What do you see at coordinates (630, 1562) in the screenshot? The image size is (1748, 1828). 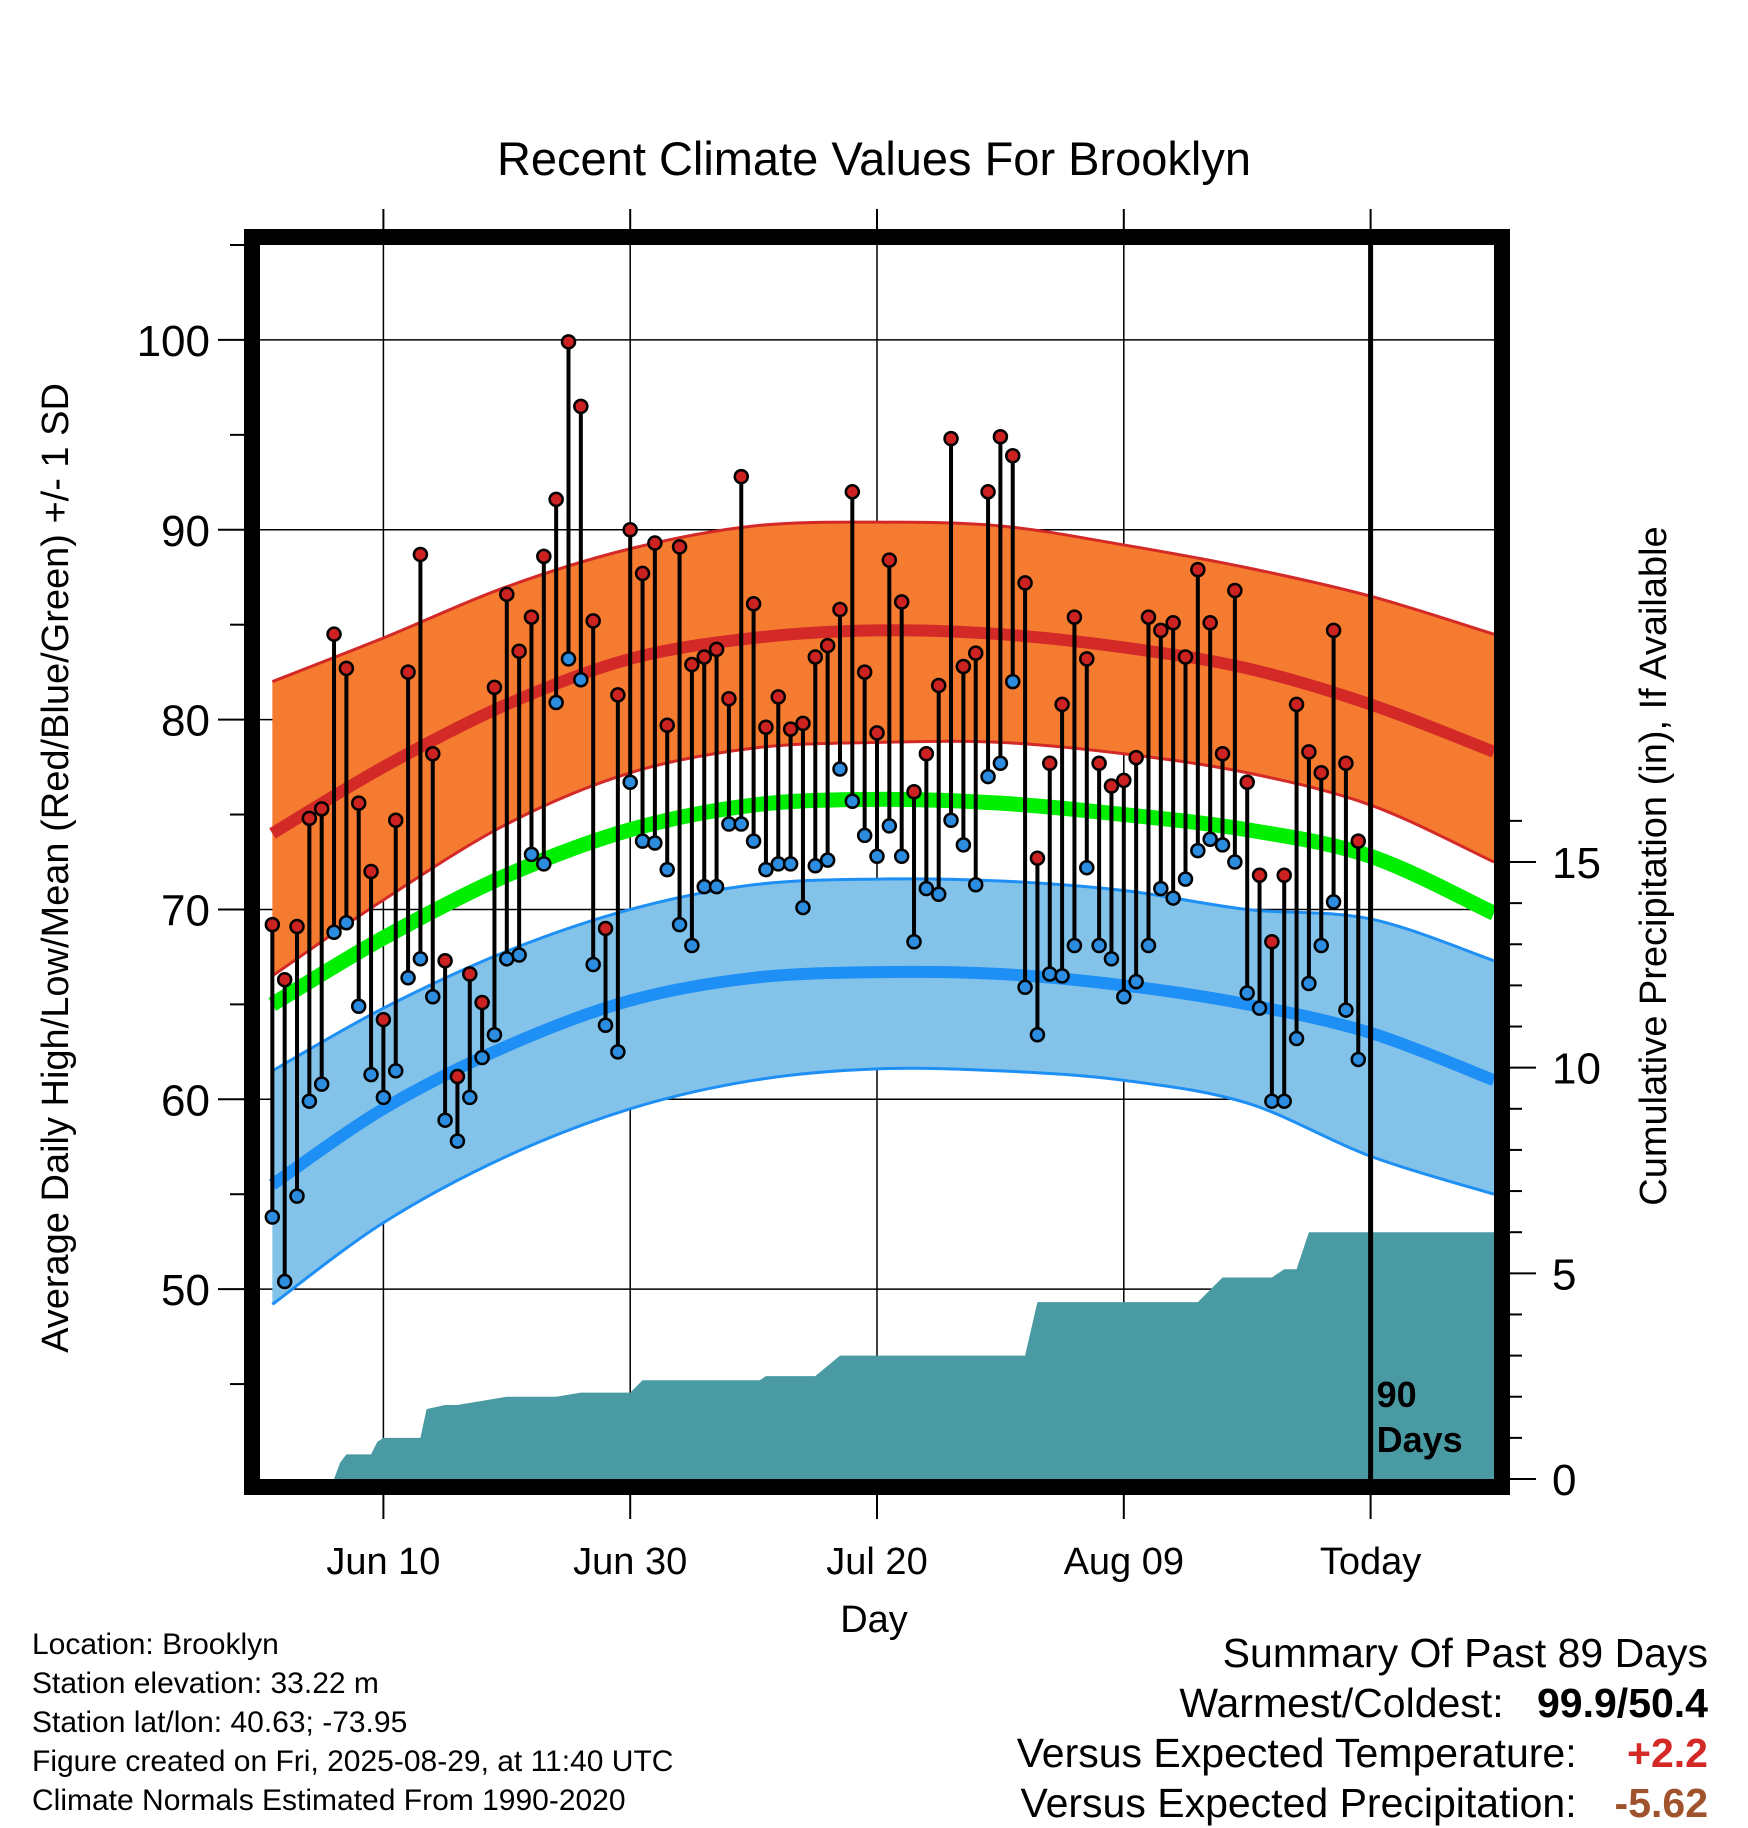 I see `x-tick-label: Jun 30` at bounding box center [630, 1562].